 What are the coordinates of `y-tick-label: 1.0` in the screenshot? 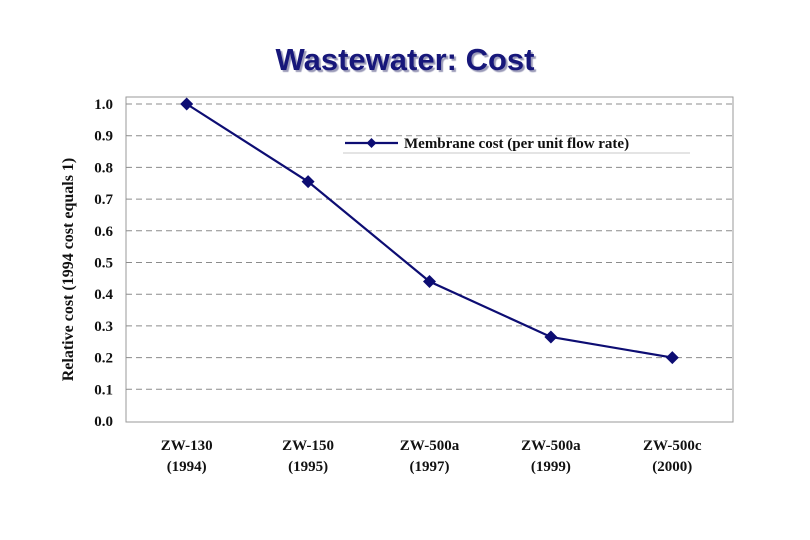 It's located at (103, 105).